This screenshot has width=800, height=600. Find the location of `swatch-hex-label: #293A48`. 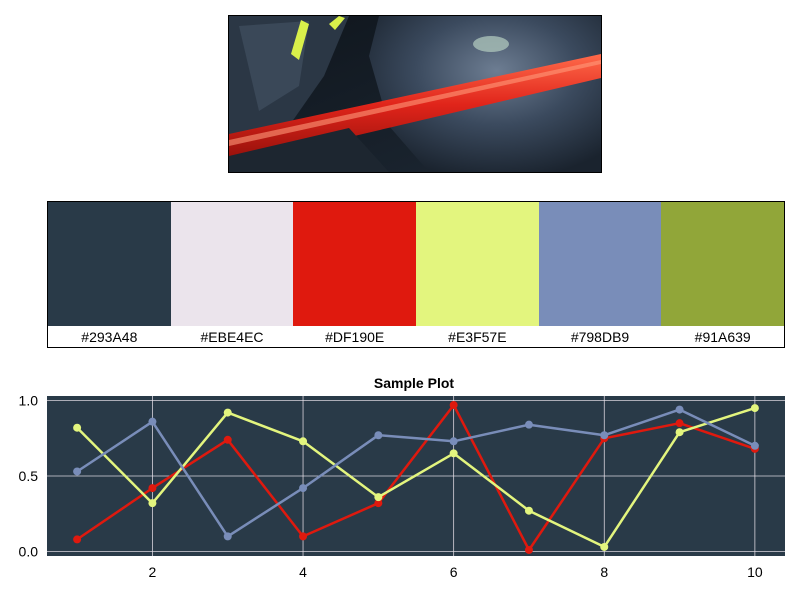

swatch-hex-label: #293A48 is located at coordinates (109, 336).